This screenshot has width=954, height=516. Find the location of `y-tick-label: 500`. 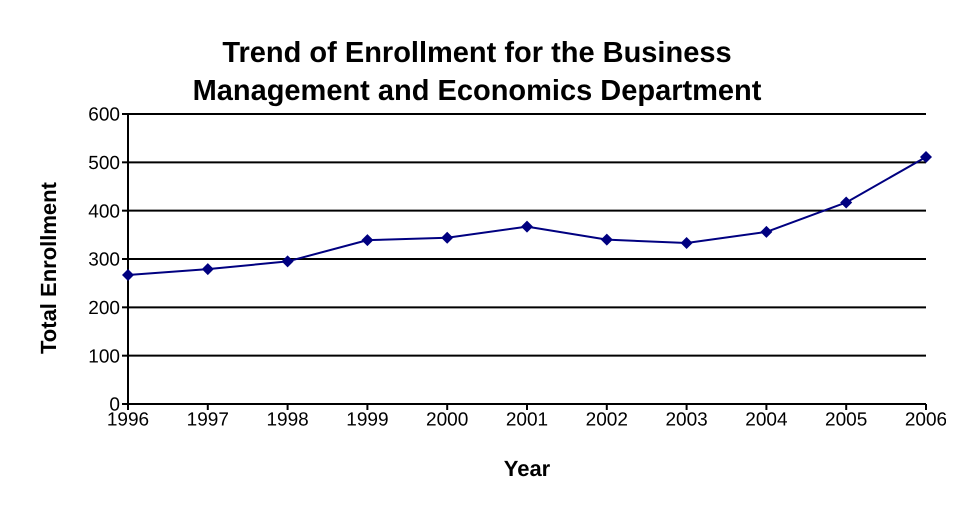

y-tick-label: 500 is located at coordinates (104, 163).